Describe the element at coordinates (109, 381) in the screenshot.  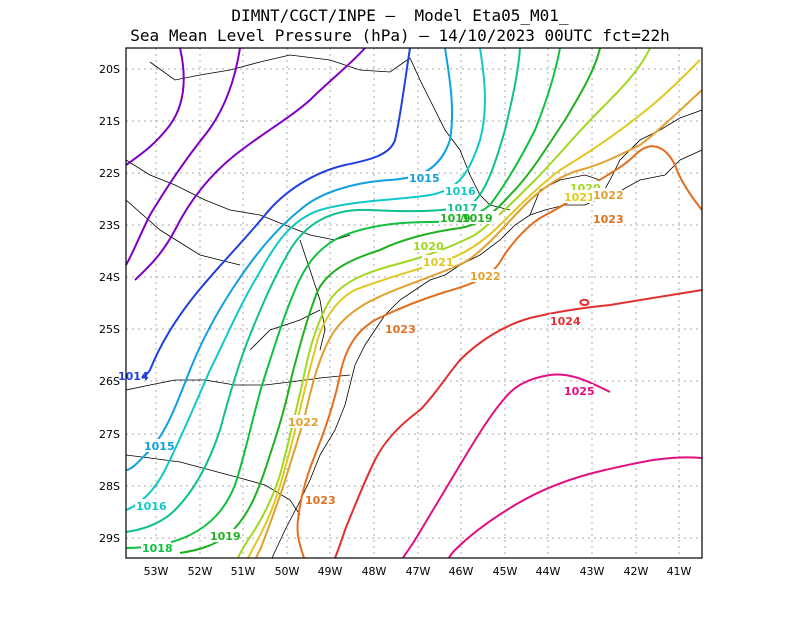
I see `lat-tick-label: 26S` at that location.